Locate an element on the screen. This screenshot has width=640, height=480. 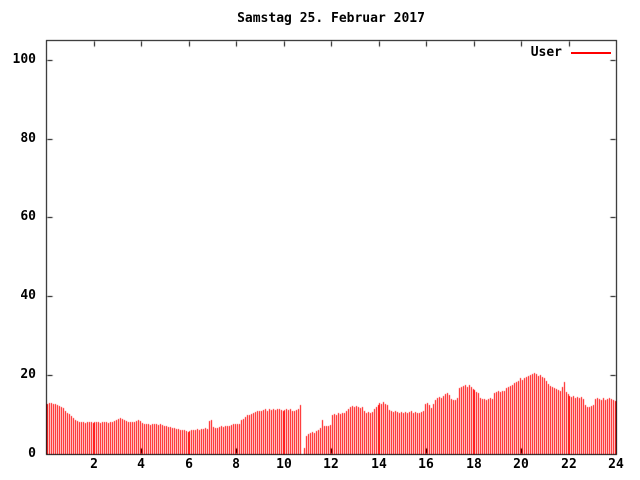
y-tick-label: 80 is located at coordinates (28, 138).